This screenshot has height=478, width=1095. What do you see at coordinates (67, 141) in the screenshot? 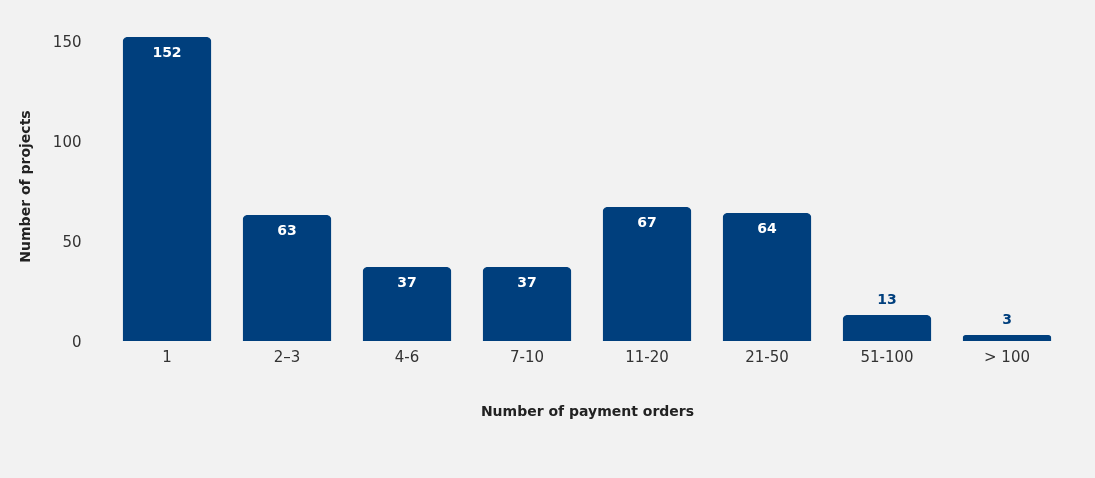
I see `y-tick-label: 100` at bounding box center [67, 141].